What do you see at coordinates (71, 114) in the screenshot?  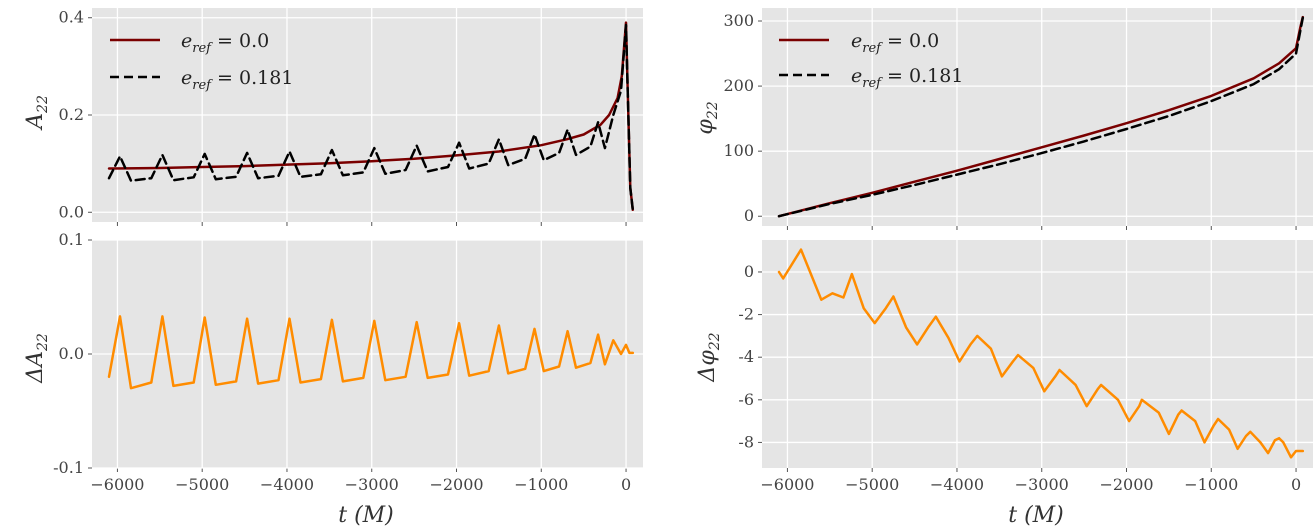 I see `y-tick-label: 0.2` at bounding box center [71, 114].